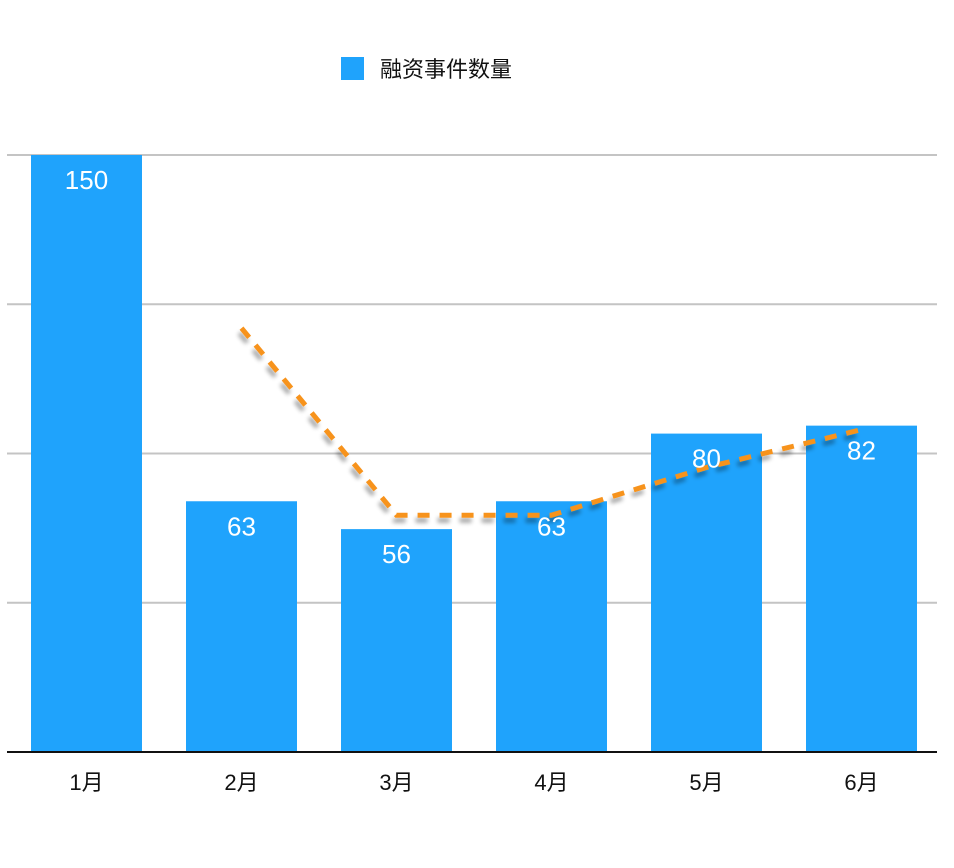 The image size is (954, 868). What do you see at coordinates (861, 588) in the screenshot?
I see `bar-6月` at bounding box center [861, 588].